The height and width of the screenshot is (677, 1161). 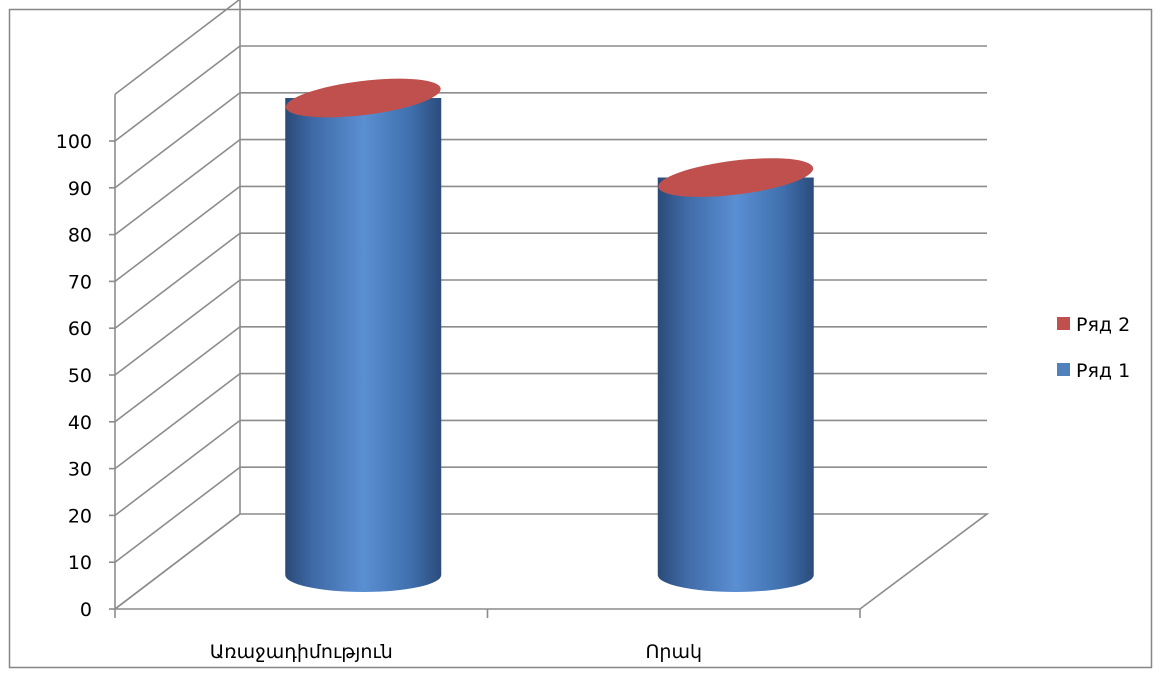 What do you see at coordinates (80, 282) in the screenshot?
I see `y-tick-label: 70` at bounding box center [80, 282].